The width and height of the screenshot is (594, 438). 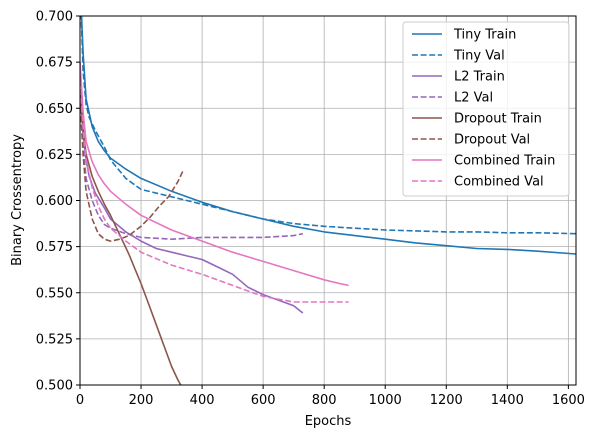 I want to click on legend-item-l2-val: L2 Val, so click(x=452, y=98).